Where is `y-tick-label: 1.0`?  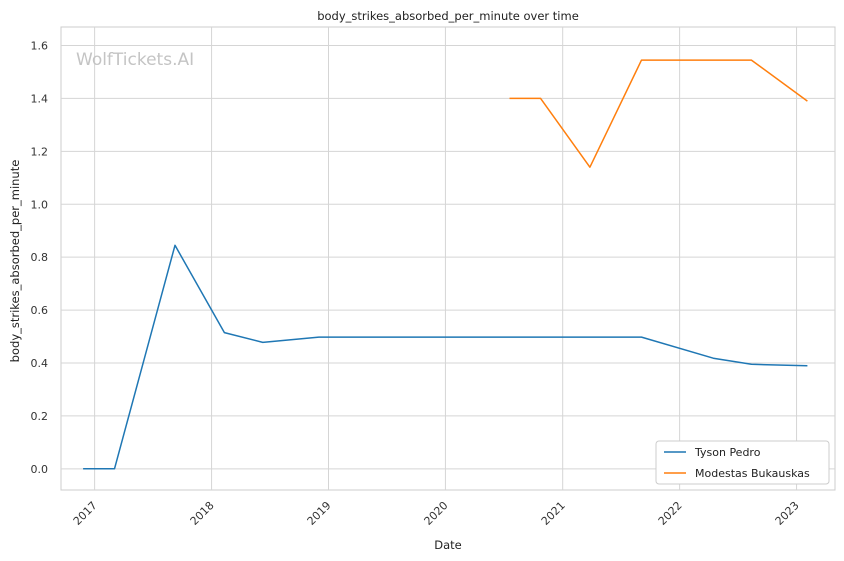 y-tick-label: 1.0 is located at coordinates (40, 204).